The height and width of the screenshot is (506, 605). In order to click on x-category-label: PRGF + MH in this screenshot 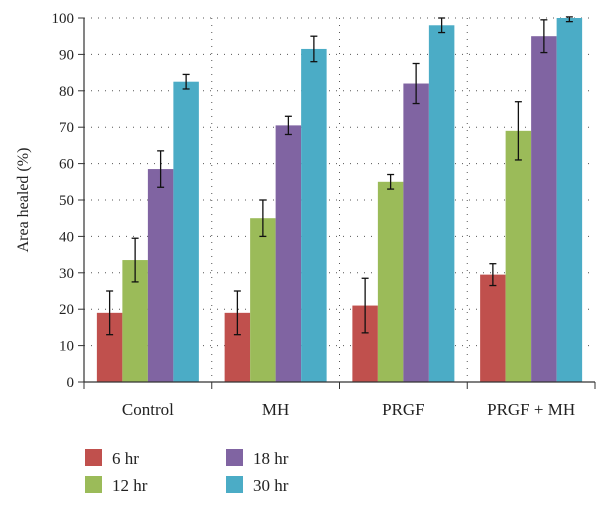, I will do `click(531, 409)`.